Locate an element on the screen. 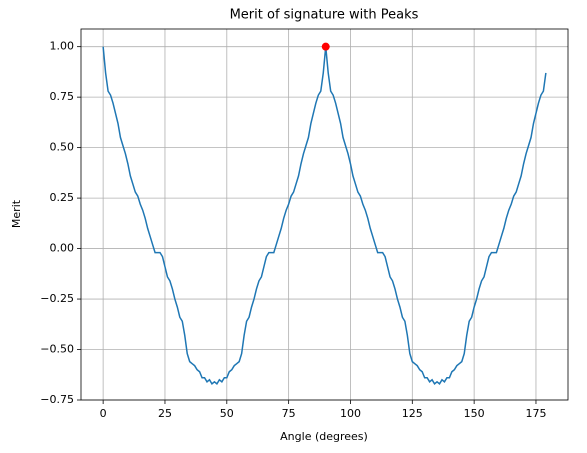 The width and height of the screenshot is (587, 453). y-tick-label: −0.50 is located at coordinates (57, 349).